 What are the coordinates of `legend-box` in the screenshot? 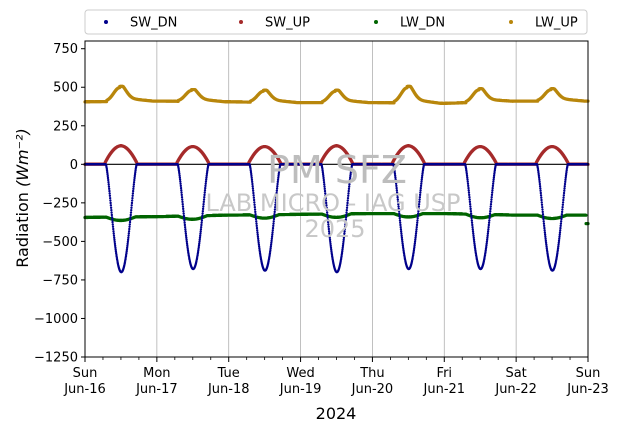 It's located at (336, 22).